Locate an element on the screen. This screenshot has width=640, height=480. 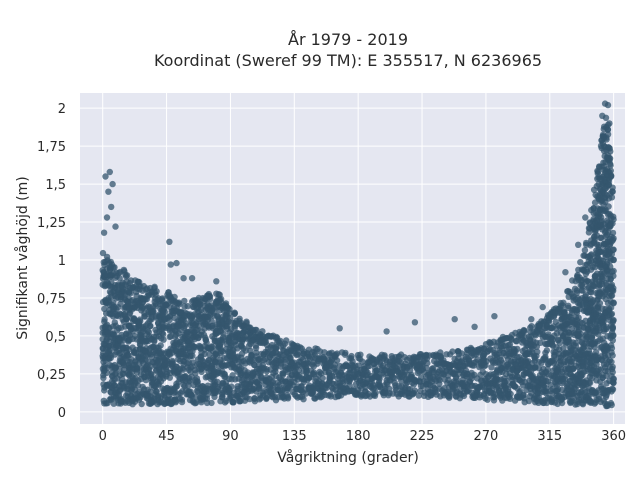
y-tick-label: 1,75 is located at coordinates (51, 147).